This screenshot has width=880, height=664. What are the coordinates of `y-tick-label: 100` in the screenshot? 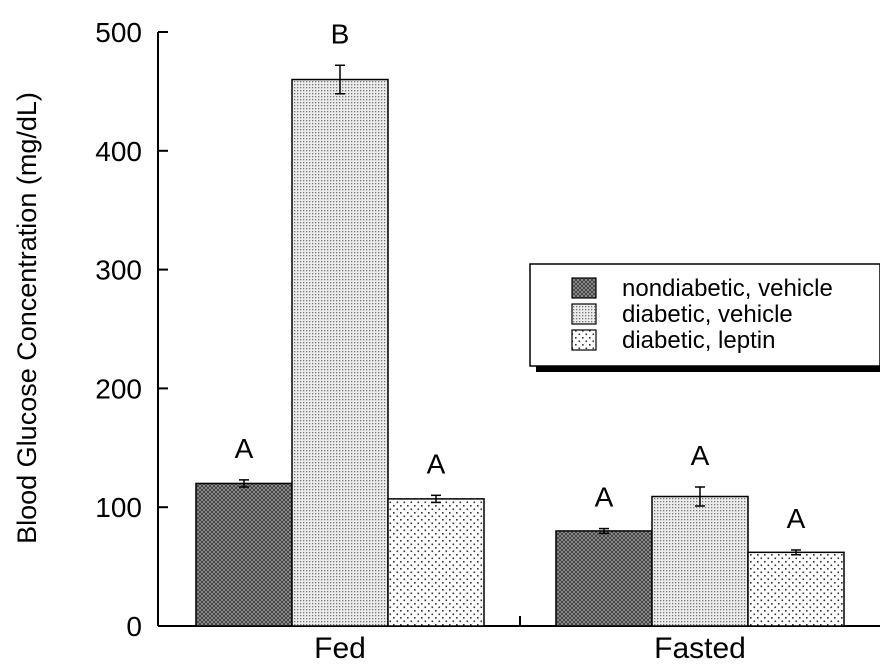 It's located at (118, 507).